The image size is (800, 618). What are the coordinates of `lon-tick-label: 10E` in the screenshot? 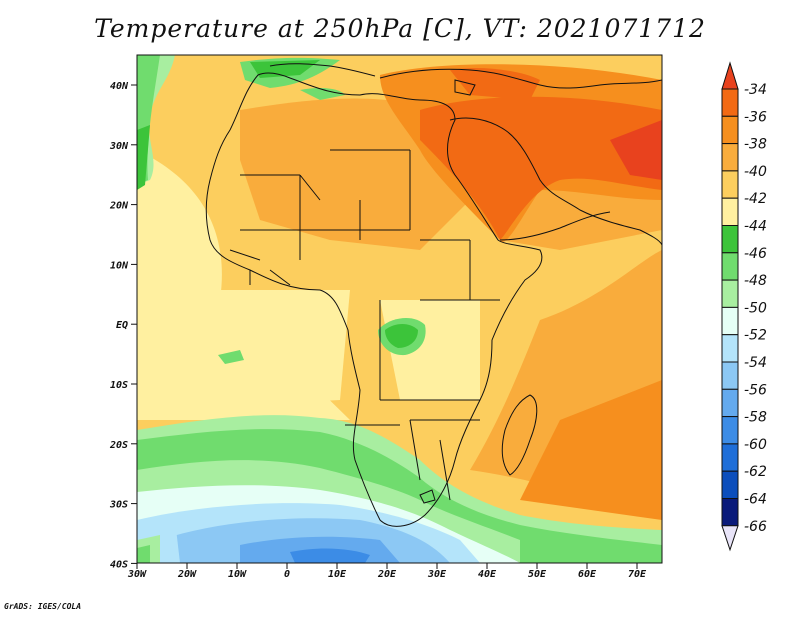 It's located at (337, 574).